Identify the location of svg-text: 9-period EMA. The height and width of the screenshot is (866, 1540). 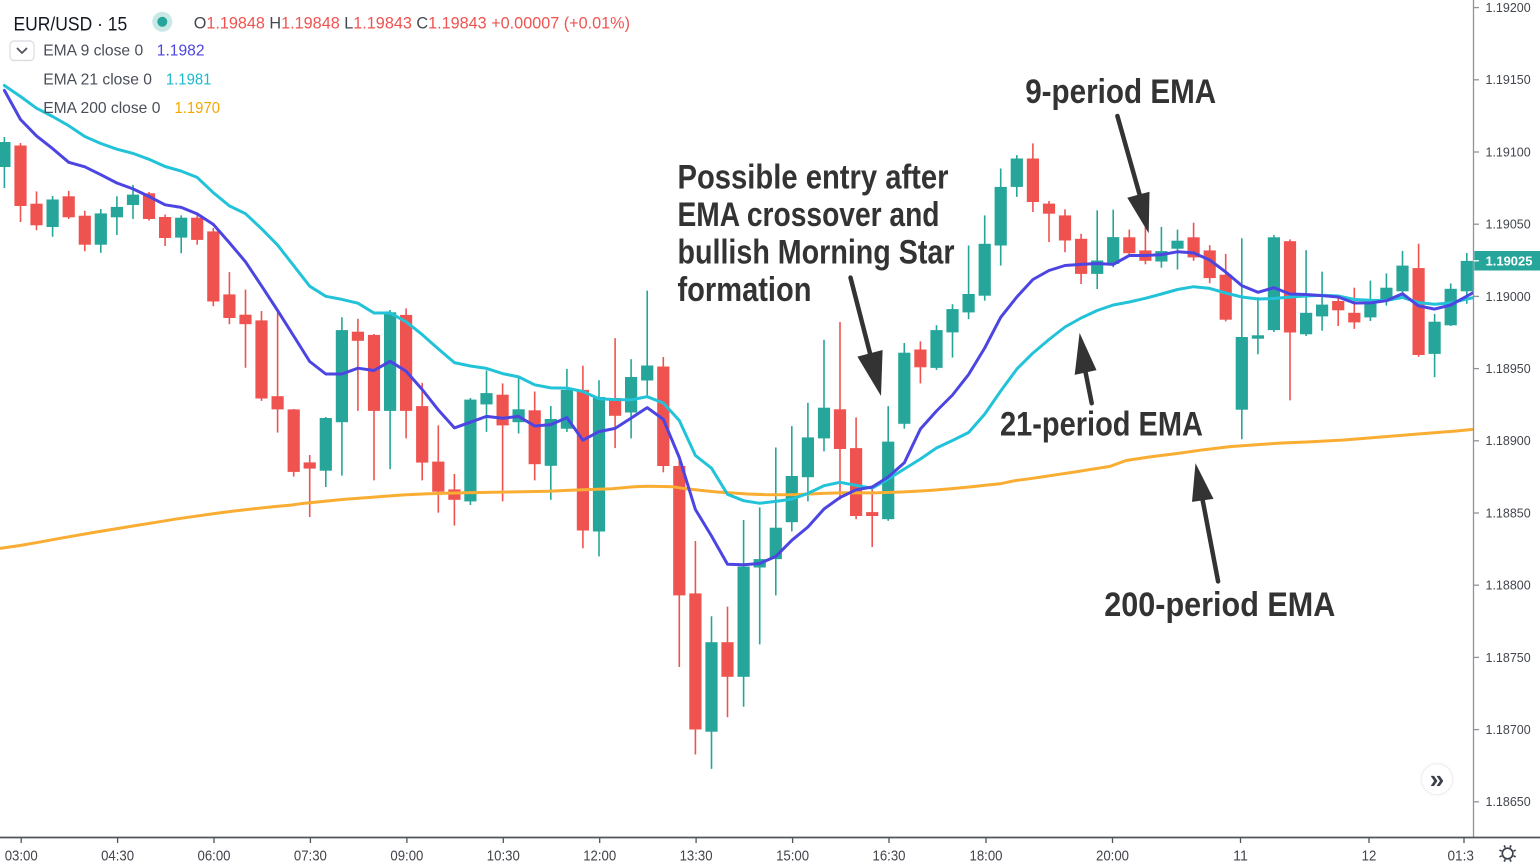
(1120, 92).